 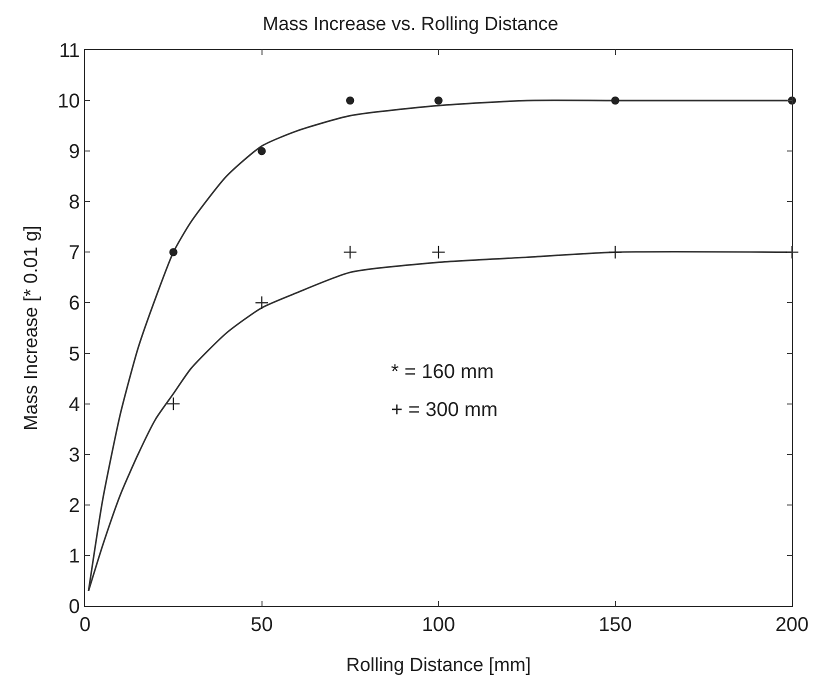 What do you see at coordinates (444, 410) in the screenshot?
I see `annotation: + = 300 mm` at bounding box center [444, 410].